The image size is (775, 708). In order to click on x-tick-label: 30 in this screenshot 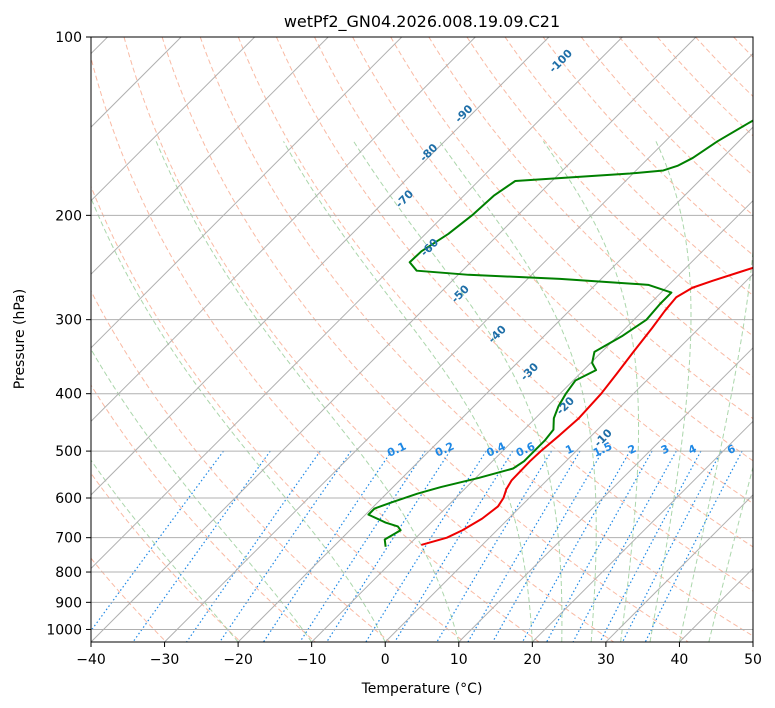, I will do `click(606, 660)`.